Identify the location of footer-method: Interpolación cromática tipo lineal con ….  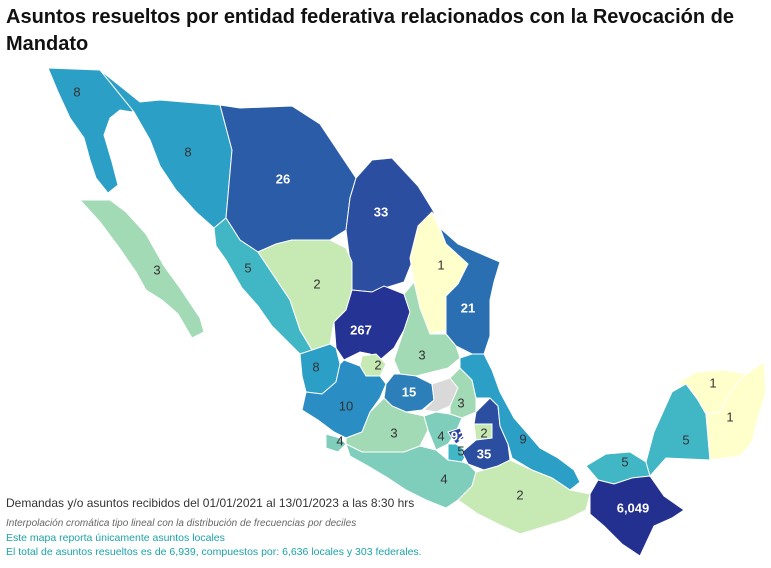
(181, 523).